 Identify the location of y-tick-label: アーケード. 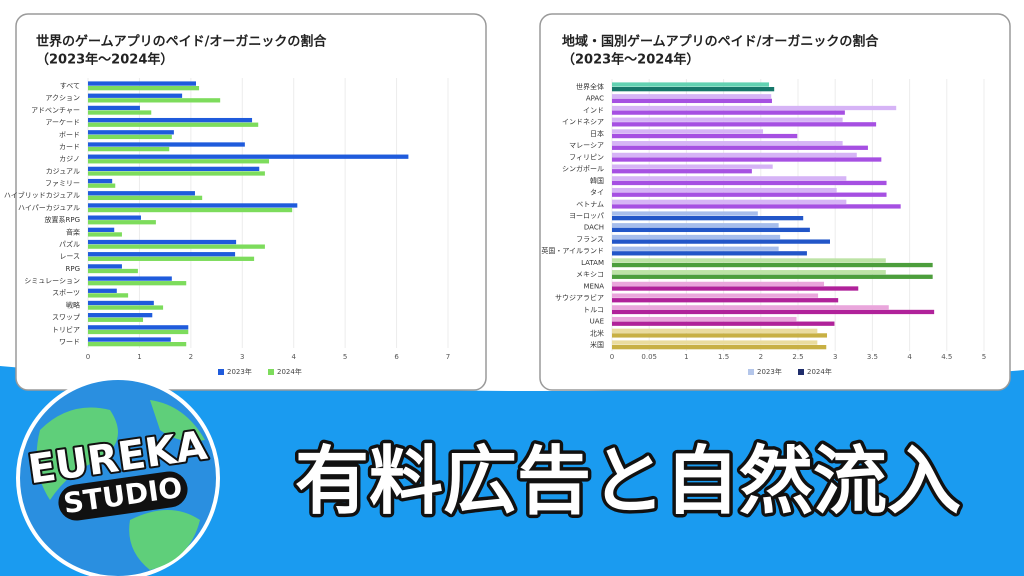
(62, 123).